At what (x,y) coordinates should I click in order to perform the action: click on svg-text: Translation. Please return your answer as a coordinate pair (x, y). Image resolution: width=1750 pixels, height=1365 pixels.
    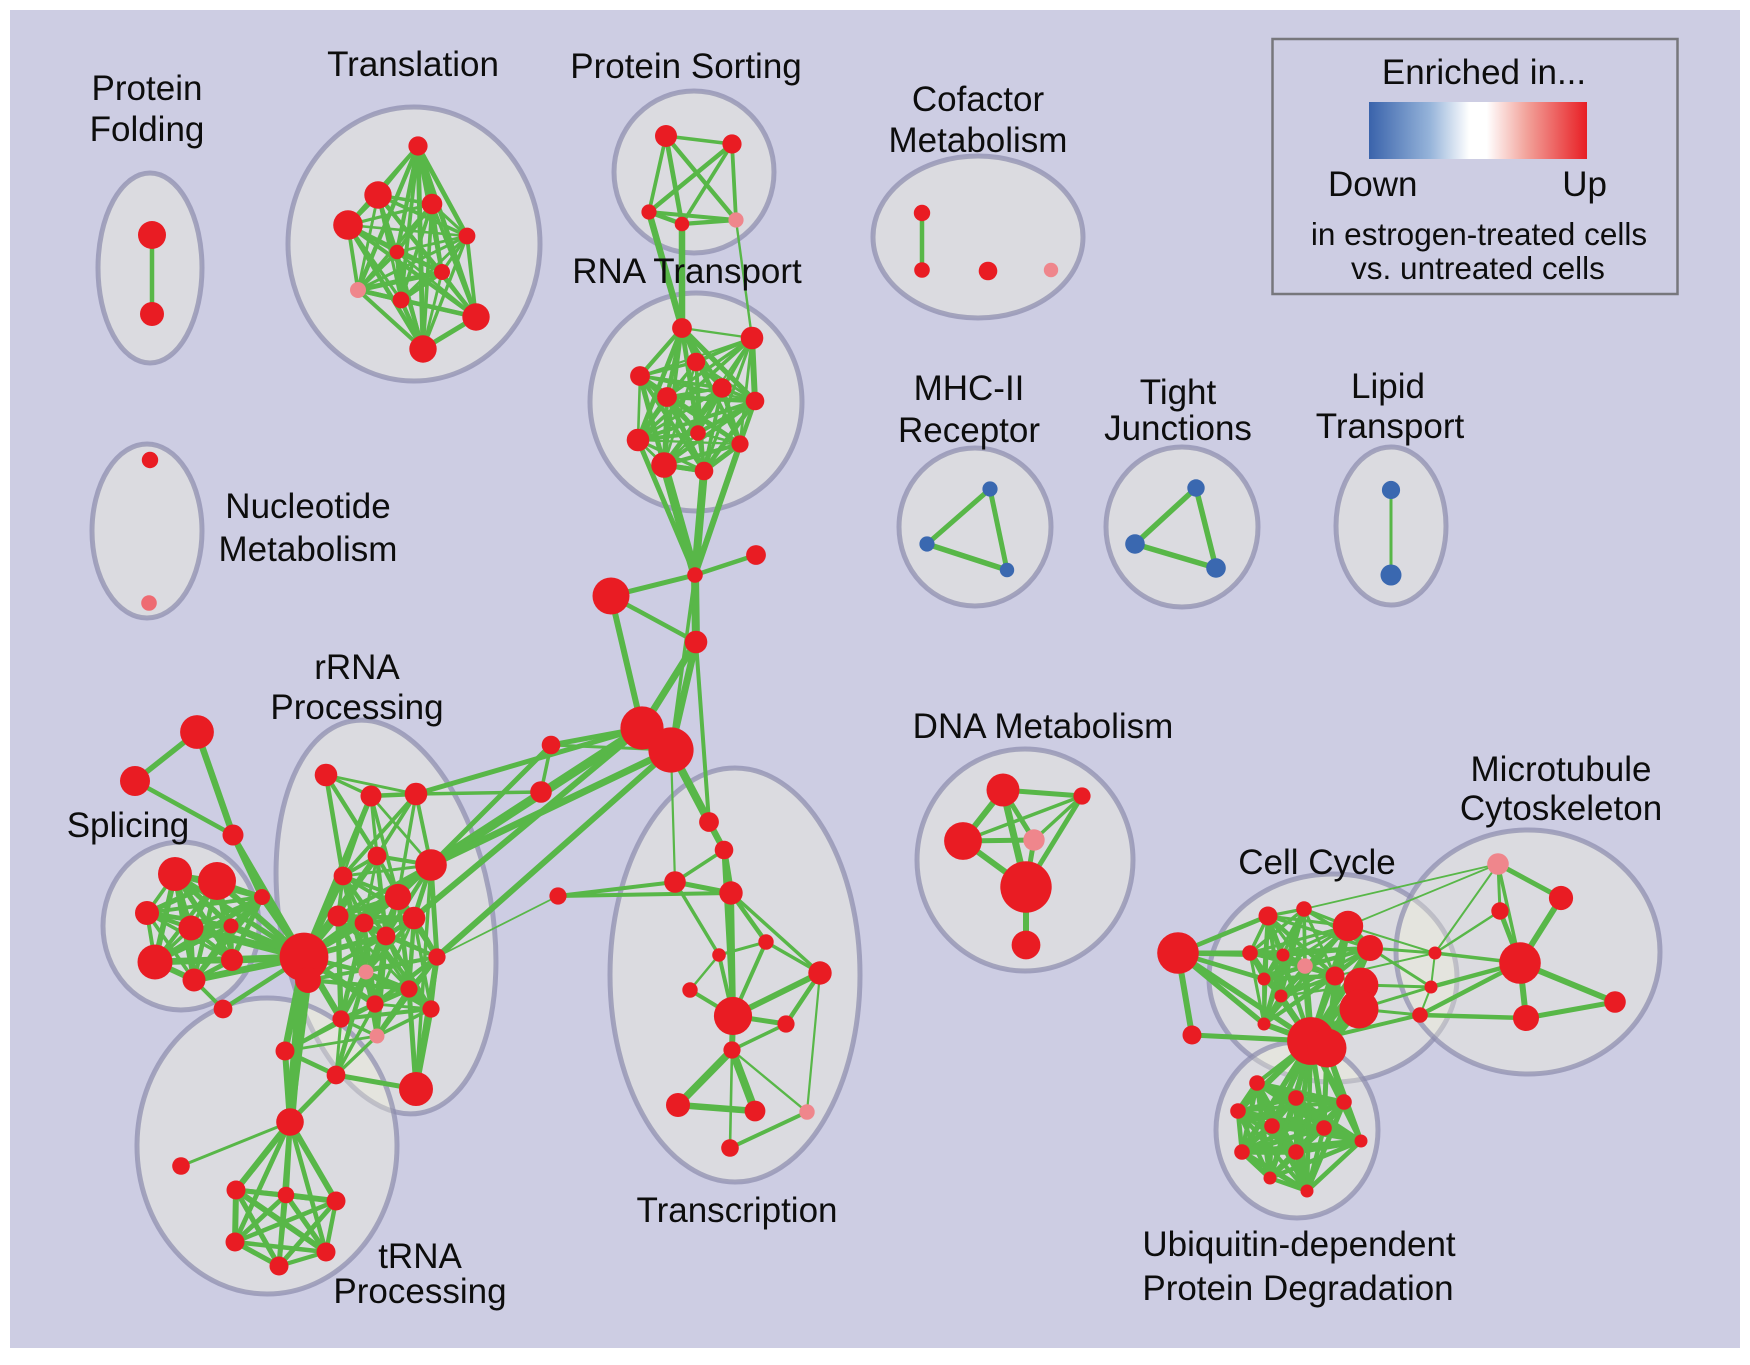
    Looking at the image, I should click on (413, 64).